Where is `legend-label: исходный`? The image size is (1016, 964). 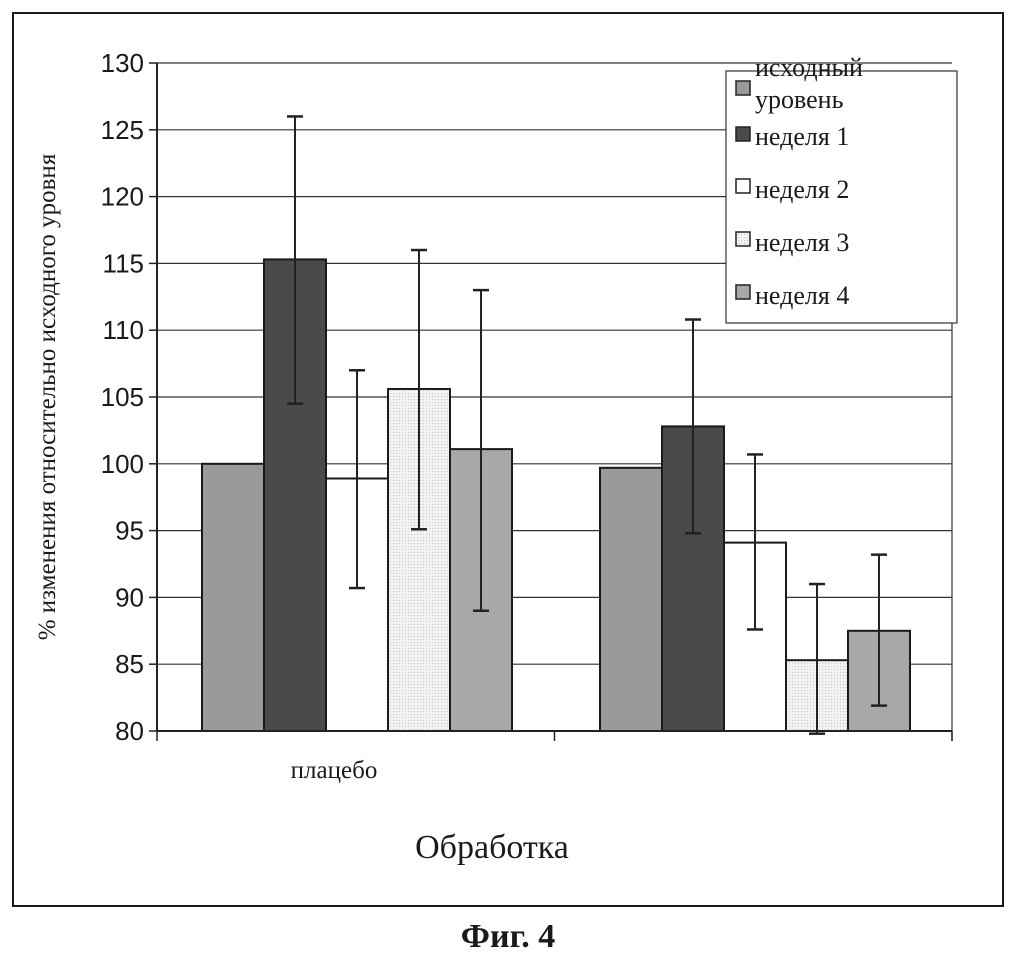
legend-label: исходный is located at coordinates (809, 67).